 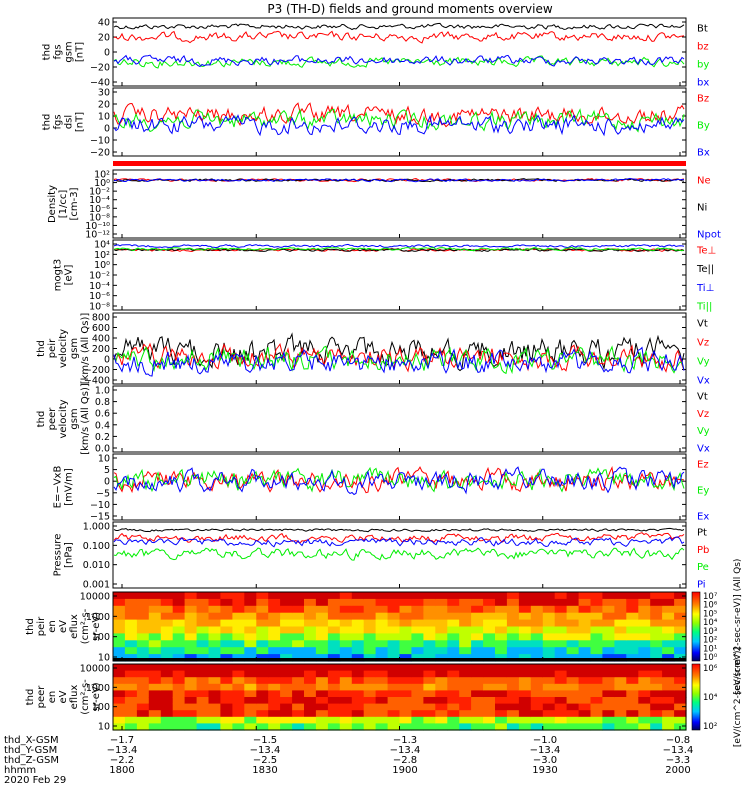 What do you see at coordinates (104, 23) in the screenshot?
I see `y-tick-label: 40` at bounding box center [104, 23].